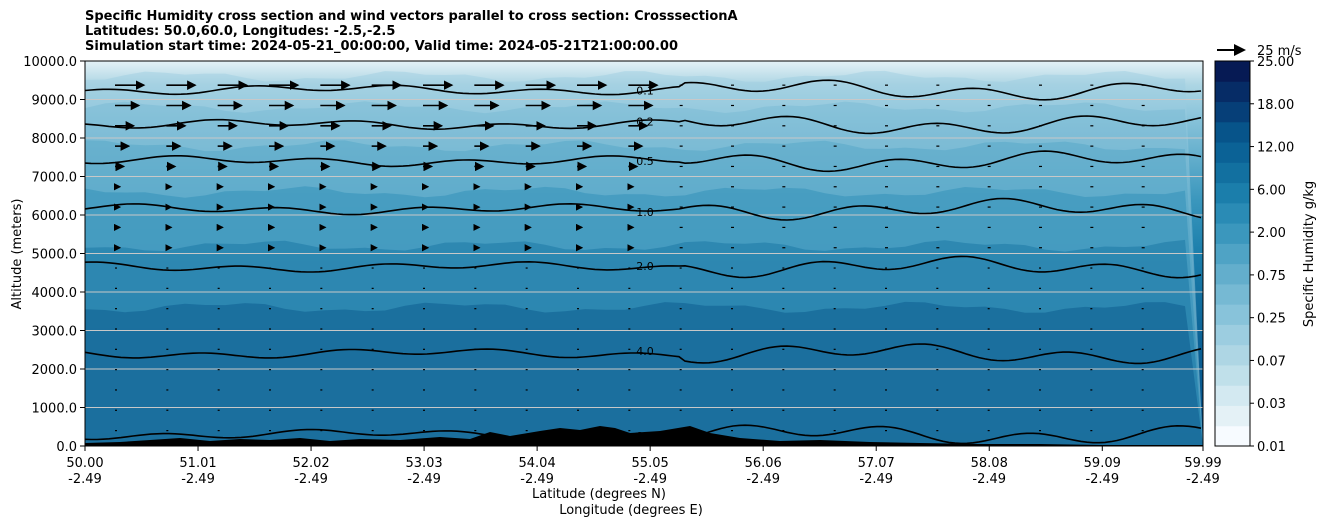  Describe the element at coordinates (66, 447) in the screenshot. I see `y-tick-label: 0.0` at that location.